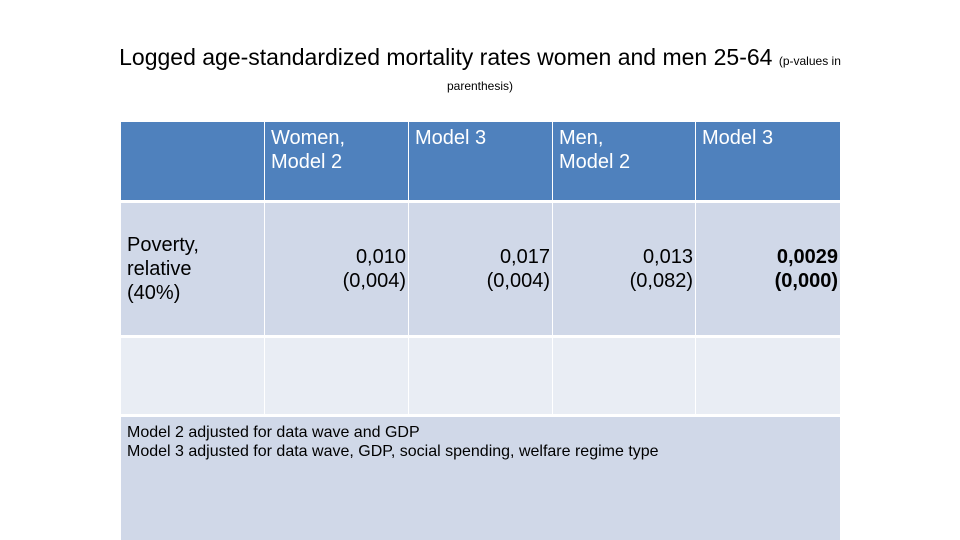 The width and height of the screenshot is (960, 540). I want to click on header-men-model3-line1: Model 3, so click(738, 138).